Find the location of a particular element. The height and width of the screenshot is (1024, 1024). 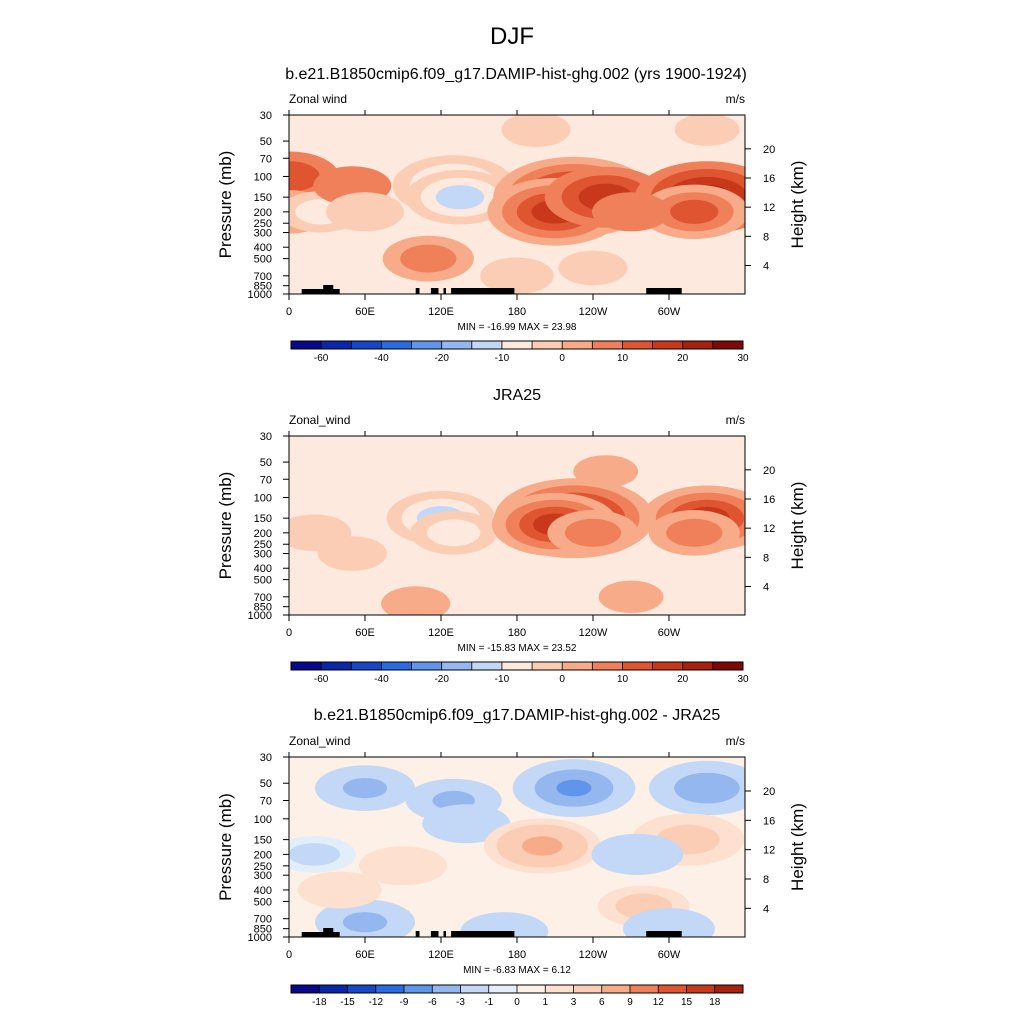

panel-3-colorbar-label-6: -3 is located at coordinates (460, 1002).